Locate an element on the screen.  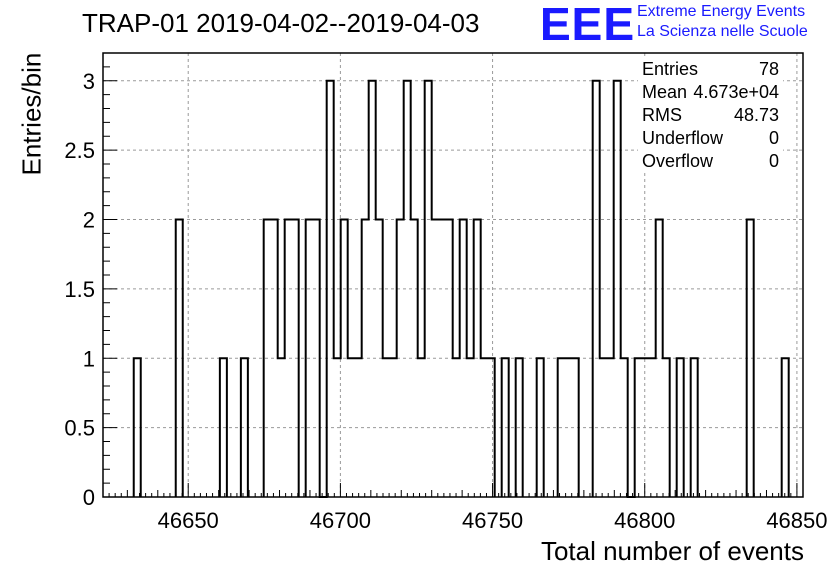
stats-key: Underflow is located at coordinates (683, 138).